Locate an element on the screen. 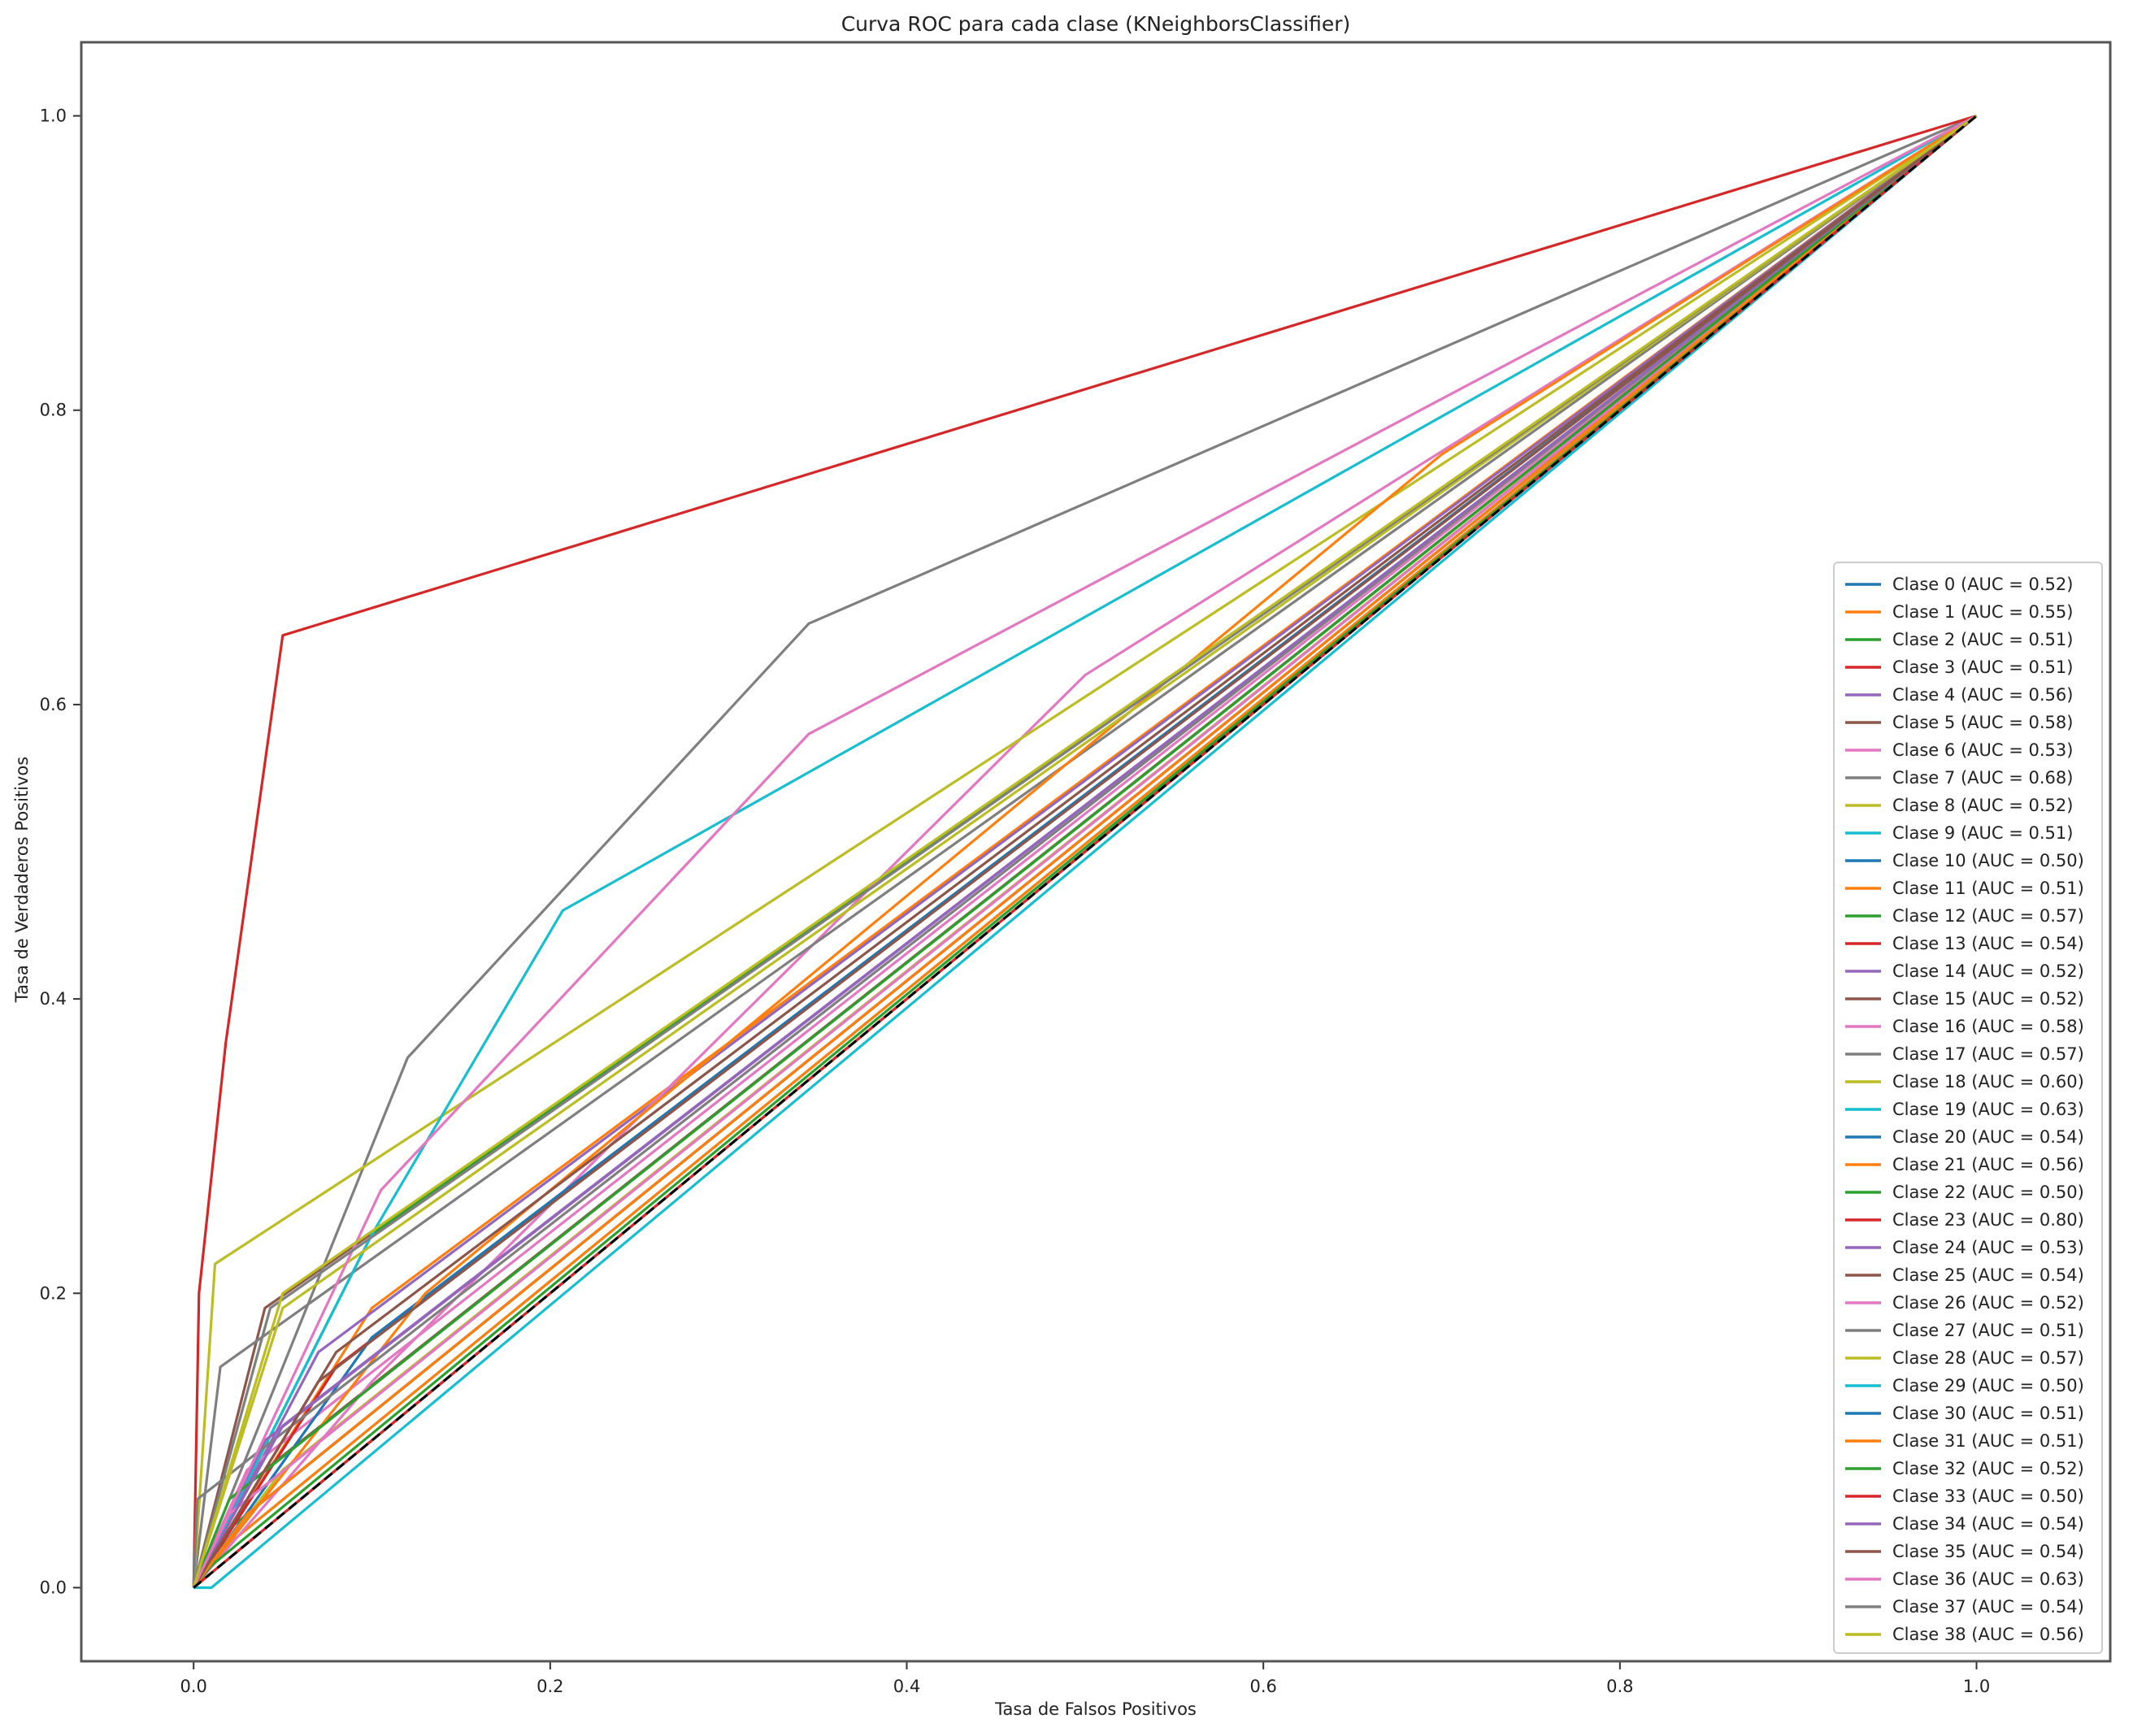 The width and height of the screenshot is (2133, 1736). legend-label: Clase 3 (AUC = 0.51) is located at coordinates (1982, 667).